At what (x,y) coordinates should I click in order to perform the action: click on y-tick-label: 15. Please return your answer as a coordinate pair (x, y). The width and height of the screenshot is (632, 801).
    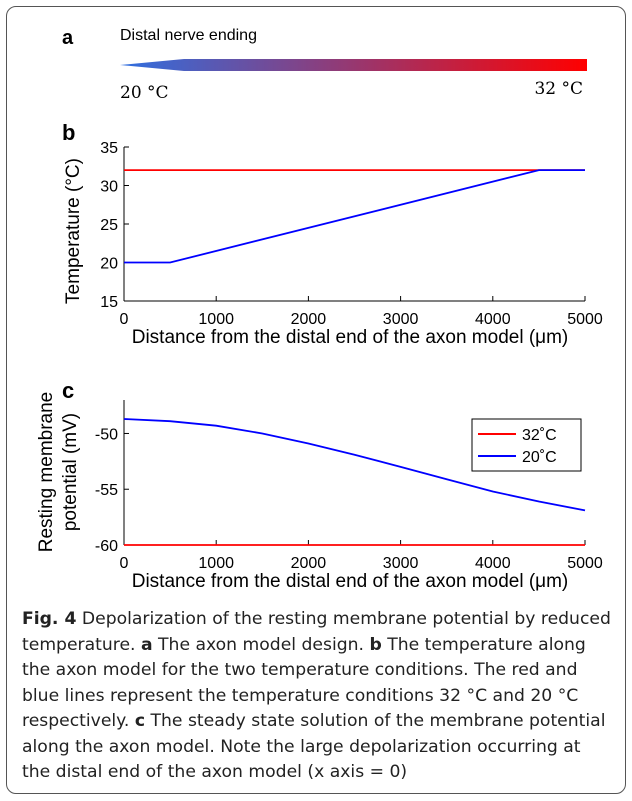
    Looking at the image, I should click on (109, 302).